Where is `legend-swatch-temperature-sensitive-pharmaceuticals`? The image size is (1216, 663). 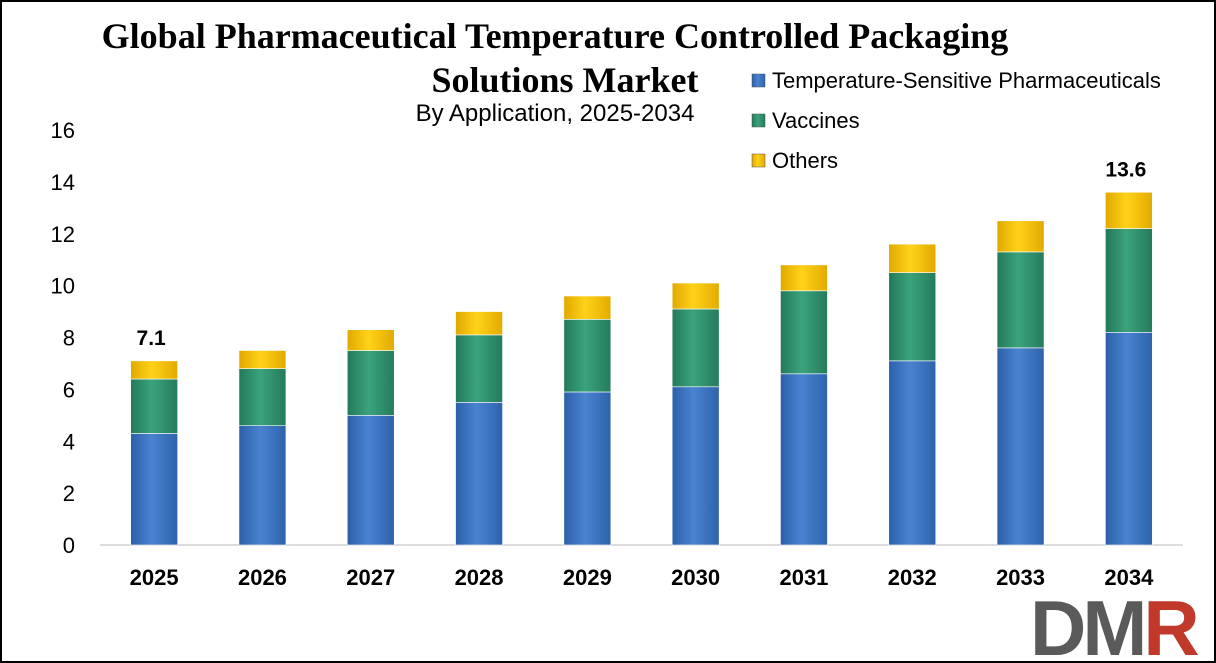
legend-swatch-temperature-sensitive-pharmaceuticals is located at coordinates (758, 80).